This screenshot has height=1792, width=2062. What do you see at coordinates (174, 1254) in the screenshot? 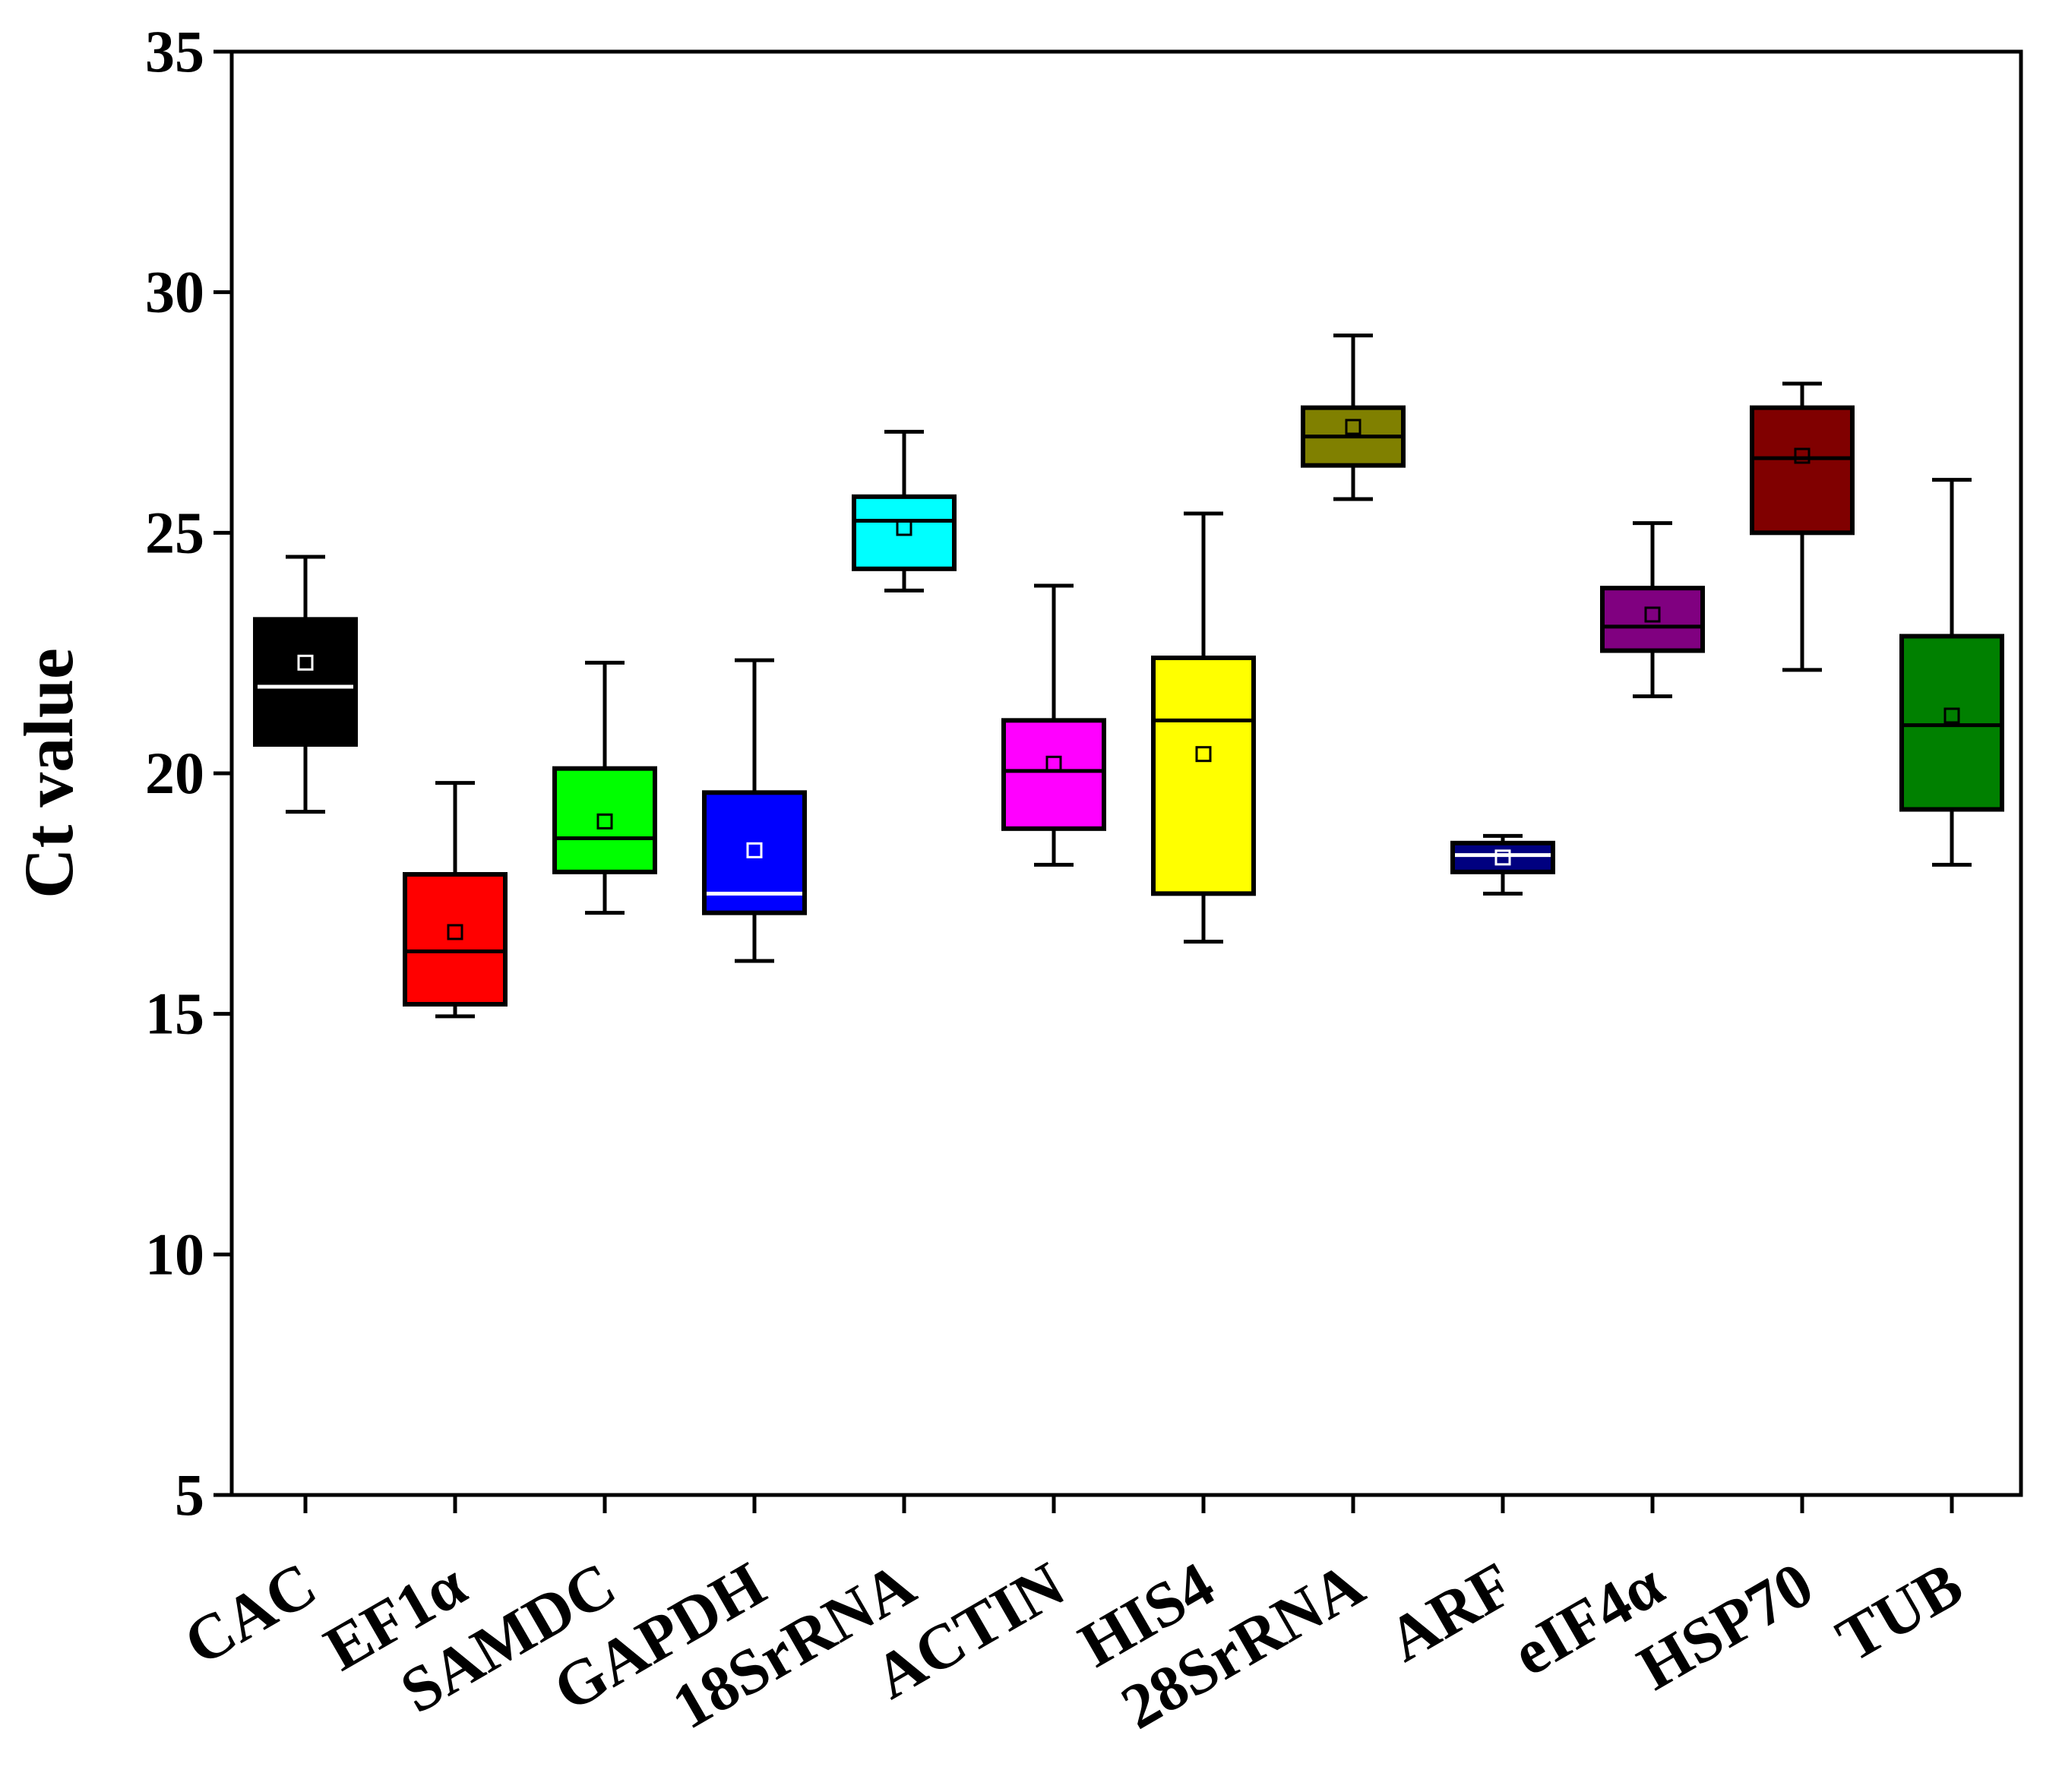
I see `y-tick-label: 10` at bounding box center [174, 1254].